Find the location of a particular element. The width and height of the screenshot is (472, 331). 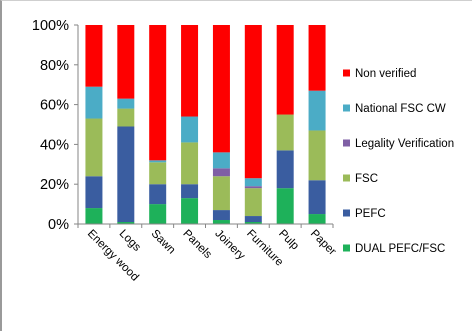

bar-paper-non-verified is located at coordinates (317, 58).